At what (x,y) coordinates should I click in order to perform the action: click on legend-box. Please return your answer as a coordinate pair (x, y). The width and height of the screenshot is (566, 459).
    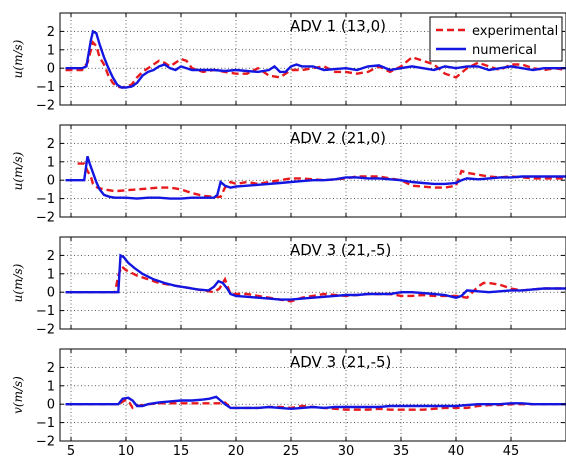
    Looking at the image, I should click on (496, 39).